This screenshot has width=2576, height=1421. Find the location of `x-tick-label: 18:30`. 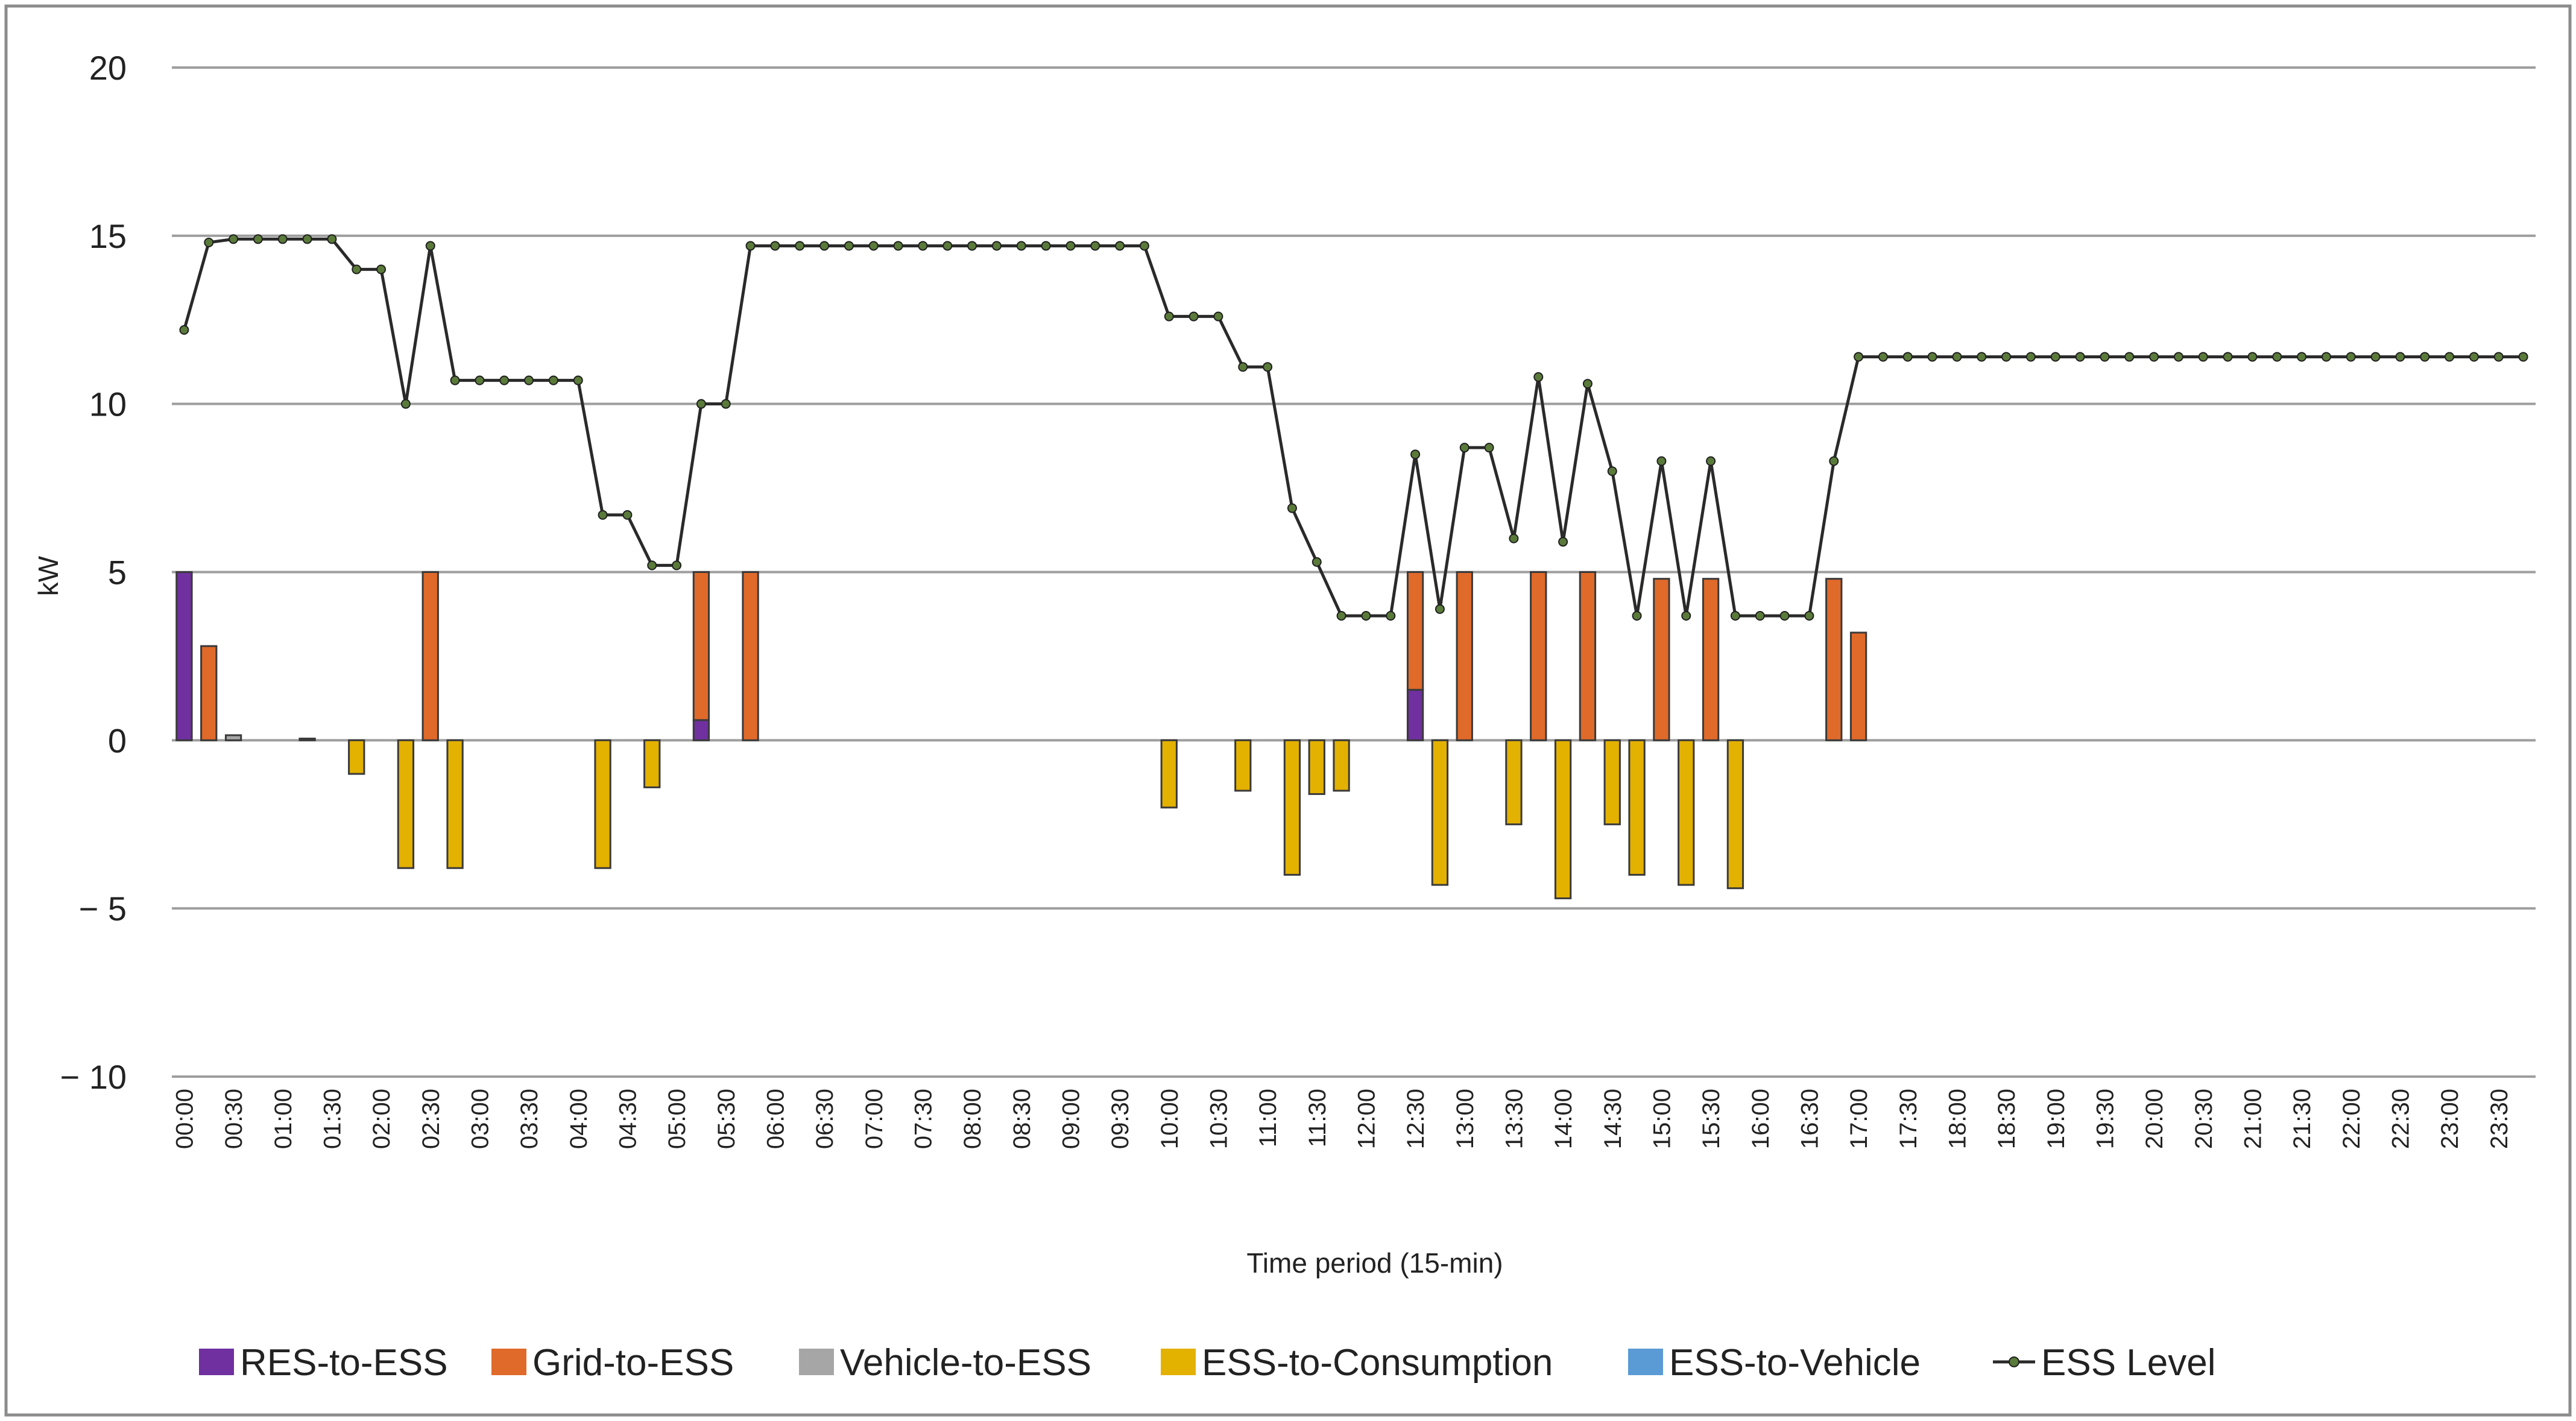

x-tick-label: 18:30 is located at coordinates (2007, 1119).